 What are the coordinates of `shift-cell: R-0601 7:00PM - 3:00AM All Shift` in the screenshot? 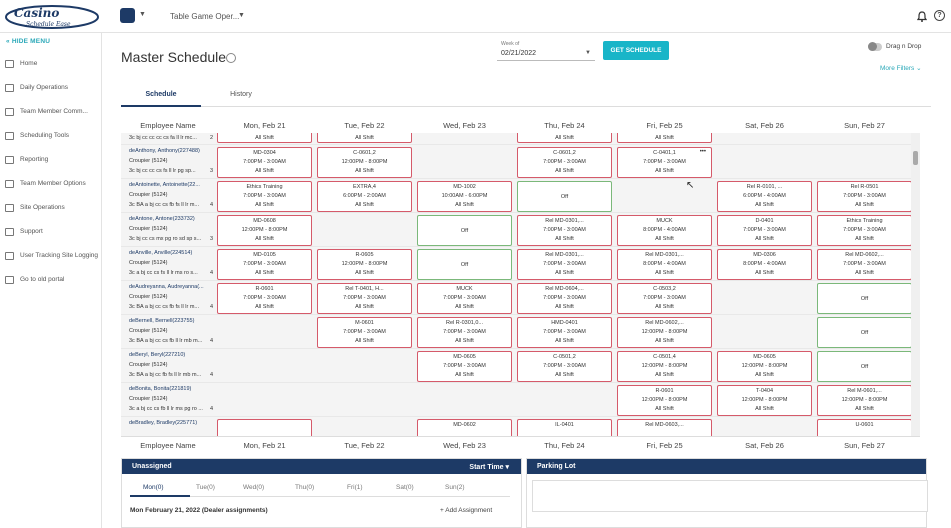 It's located at (264, 298).